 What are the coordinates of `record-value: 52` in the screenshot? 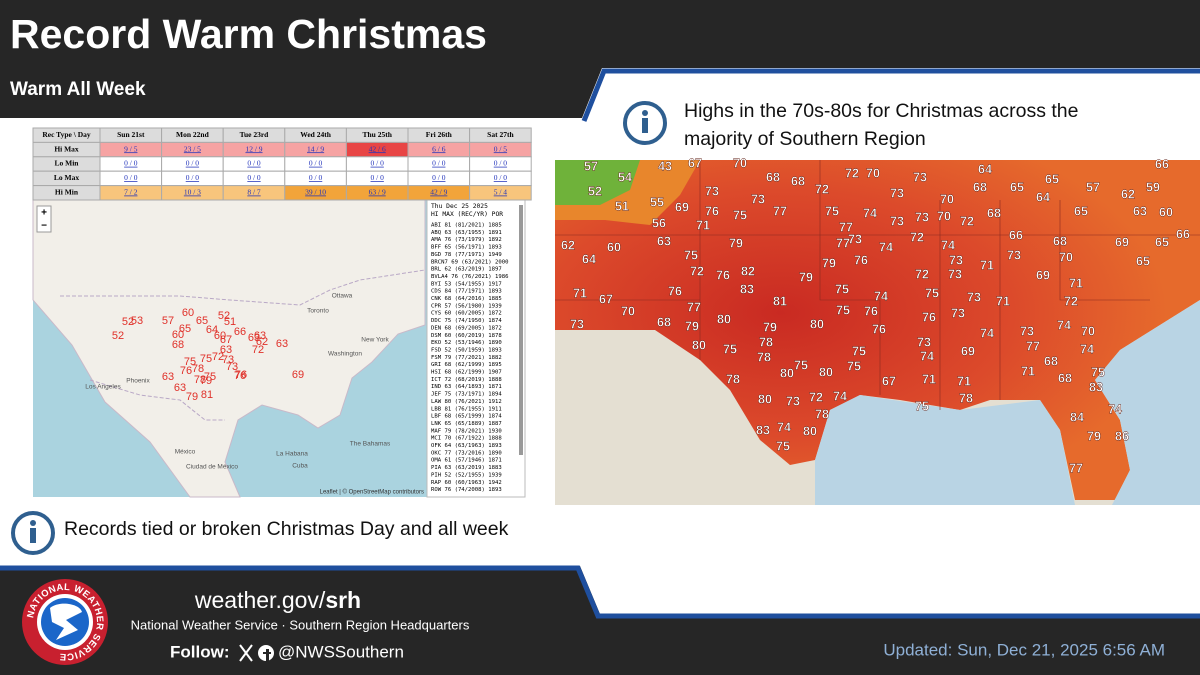 It's located at (118, 336).